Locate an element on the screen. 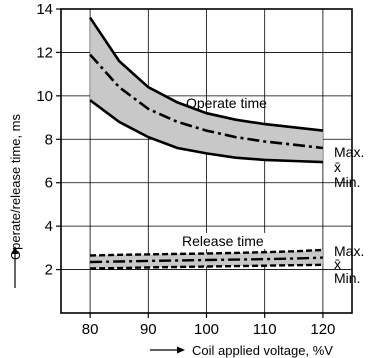 The width and height of the screenshot is (372, 358). label-operate-mean: x̄ is located at coordinates (337, 167).